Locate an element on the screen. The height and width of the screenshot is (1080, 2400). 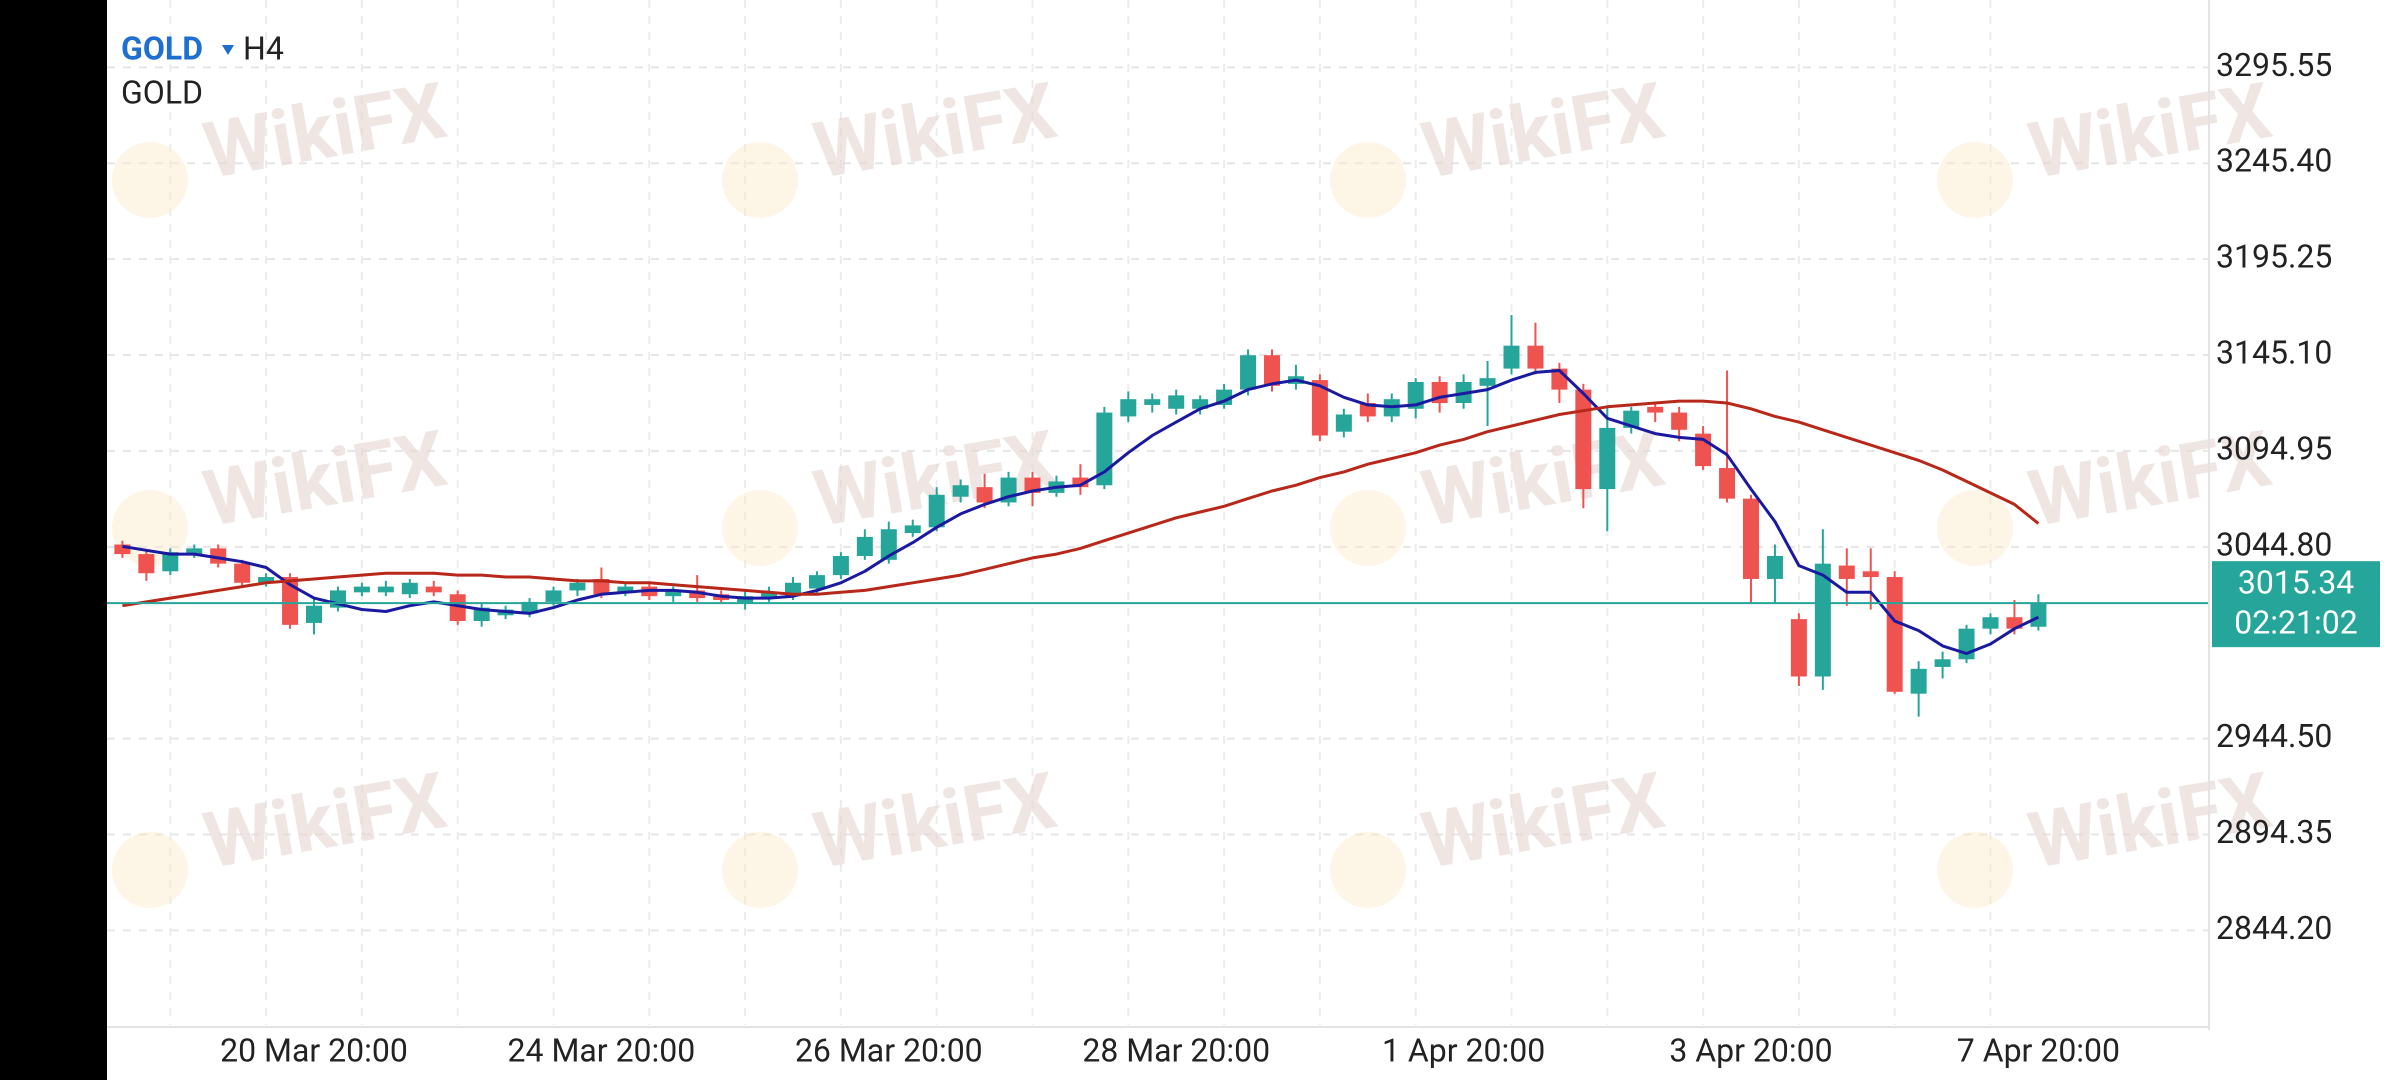
x-tick-label: 24 Mar 20:00 is located at coordinates (602, 1050).